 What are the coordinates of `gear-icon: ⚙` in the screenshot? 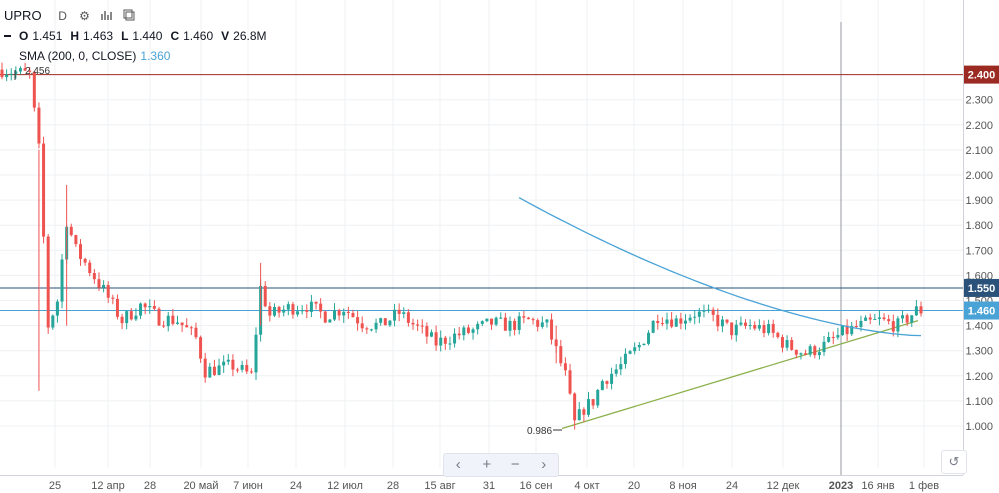 It's located at (84, 16).